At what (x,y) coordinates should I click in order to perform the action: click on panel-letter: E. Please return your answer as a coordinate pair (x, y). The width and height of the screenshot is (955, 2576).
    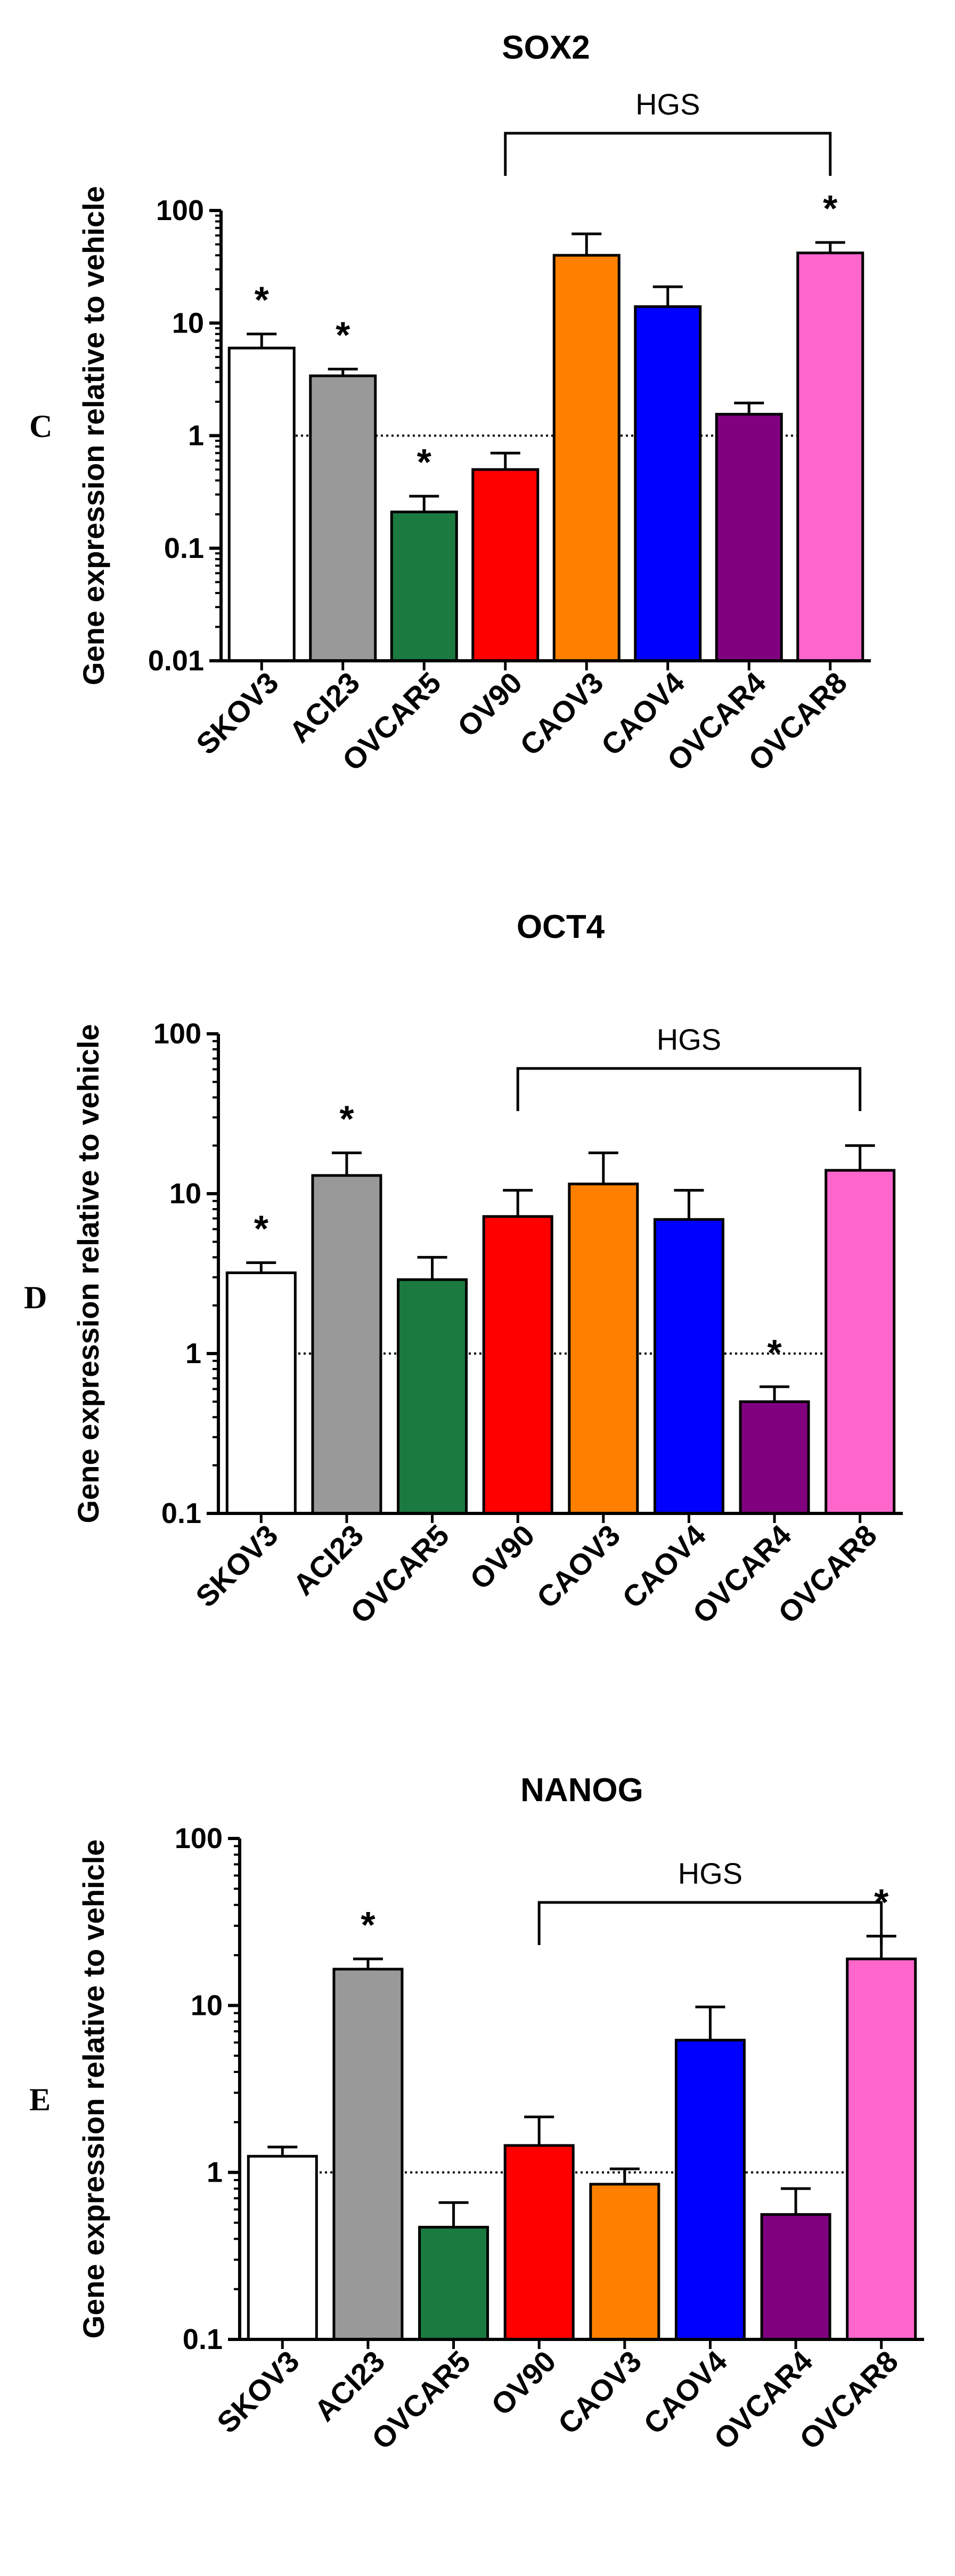
    Looking at the image, I should click on (40, 2099).